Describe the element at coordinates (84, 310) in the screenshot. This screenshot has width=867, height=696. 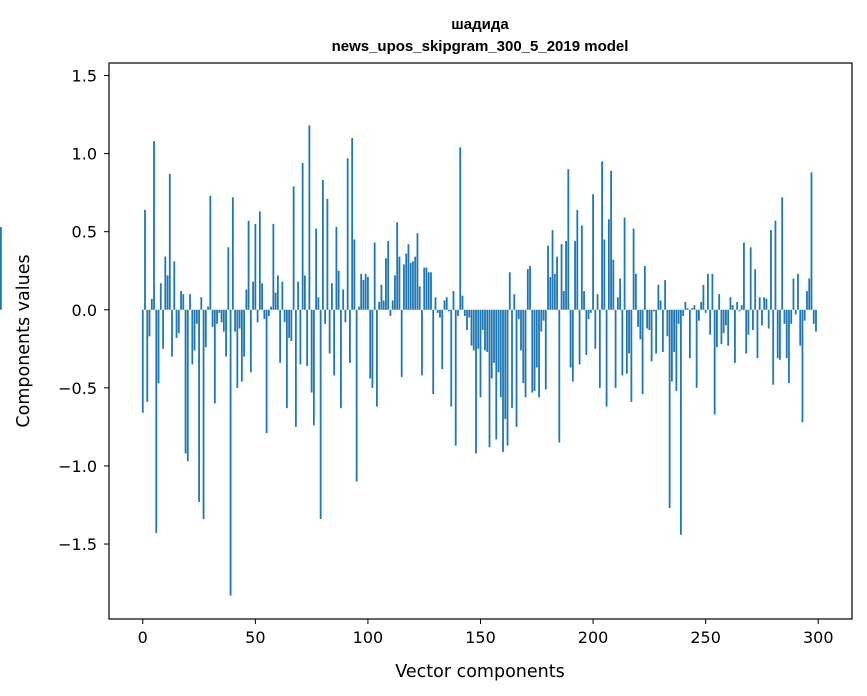
I see `y-tick-label: 0.0` at that location.